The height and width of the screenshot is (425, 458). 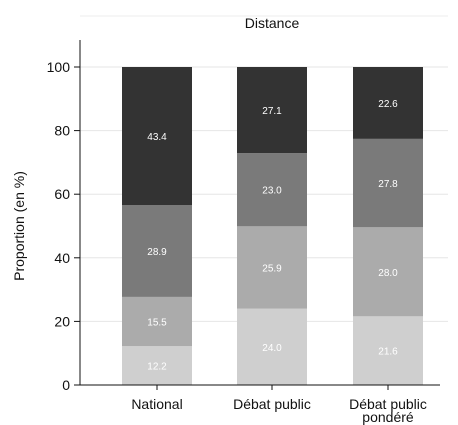 I want to click on bar-value-label: 27.1, so click(x=272, y=111).